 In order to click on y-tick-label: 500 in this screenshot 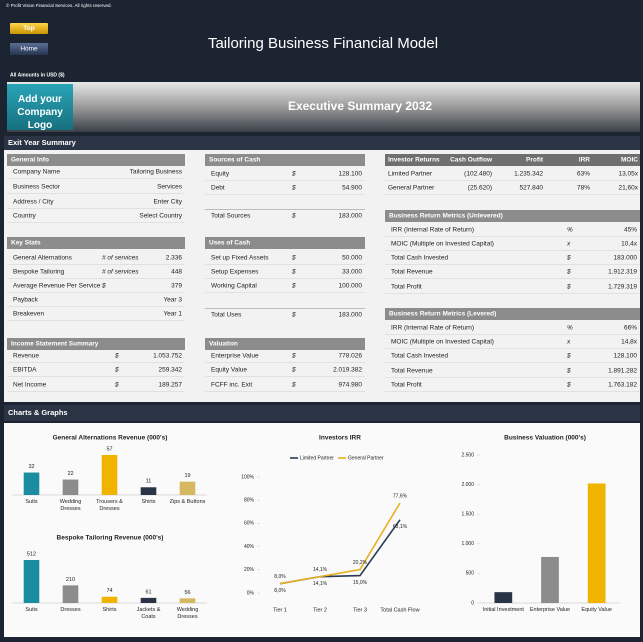, I will do `click(470, 574)`.